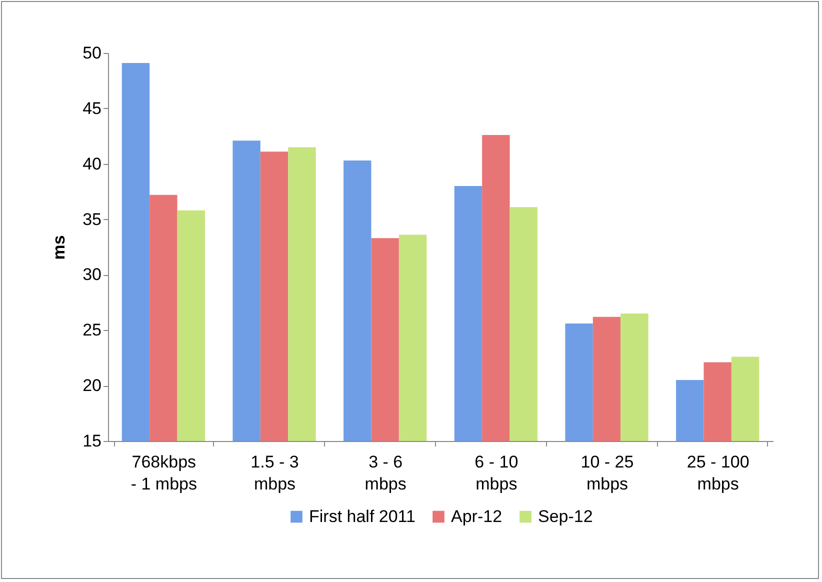  I want to click on legend-label: Apr-12, so click(476, 516).